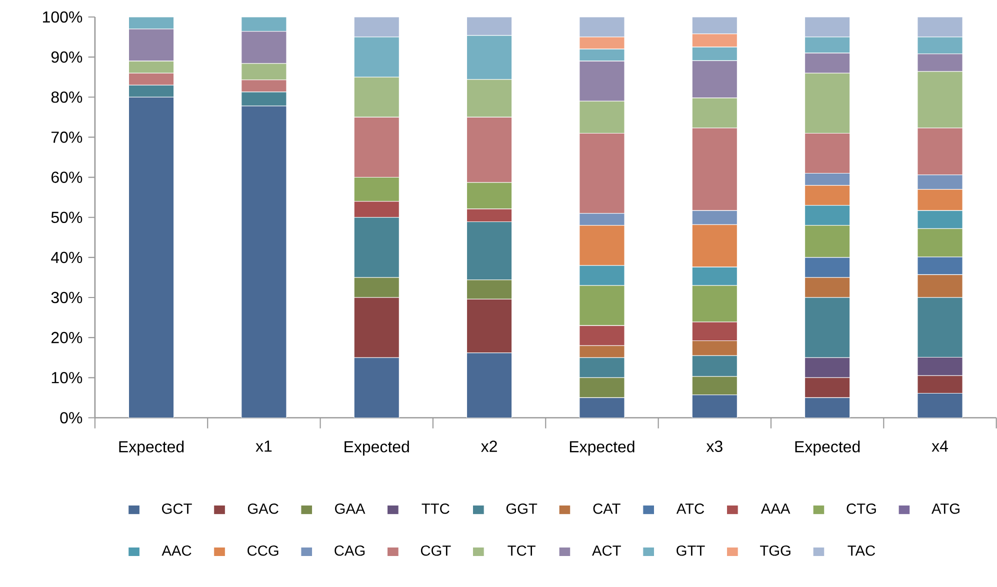 The width and height of the screenshot is (997, 587). What do you see at coordinates (66, 178) in the screenshot?
I see `y-tick-label: 60%` at bounding box center [66, 178].